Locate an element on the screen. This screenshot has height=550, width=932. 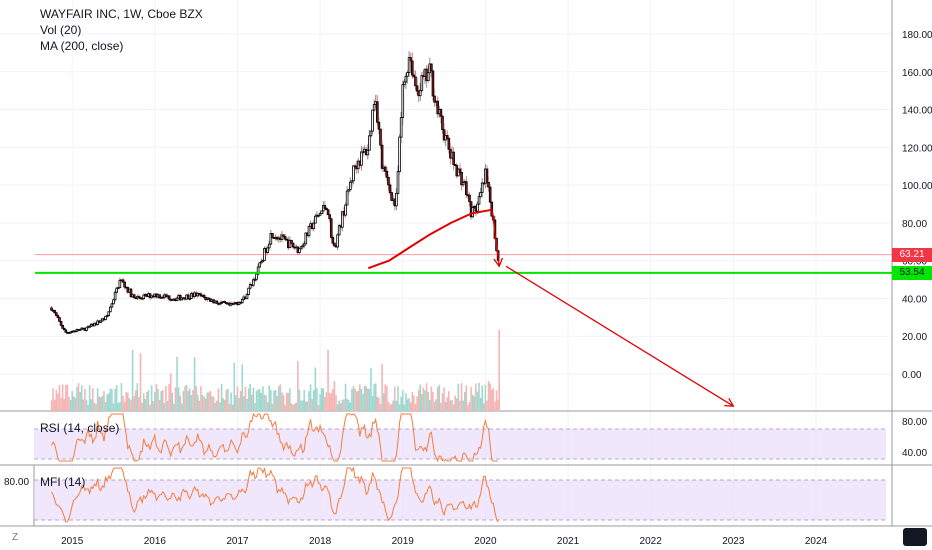
trend-arrow-head is located at coordinates (729, 402).